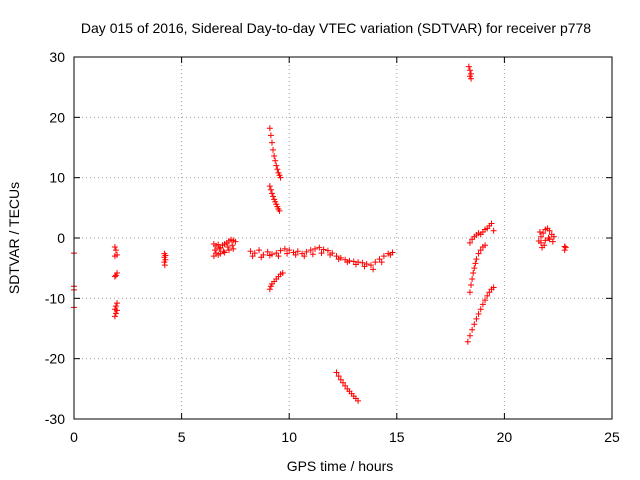 This screenshot has width=640, height=480. I want to click on x-tick-label: 20, so click(505, 437).